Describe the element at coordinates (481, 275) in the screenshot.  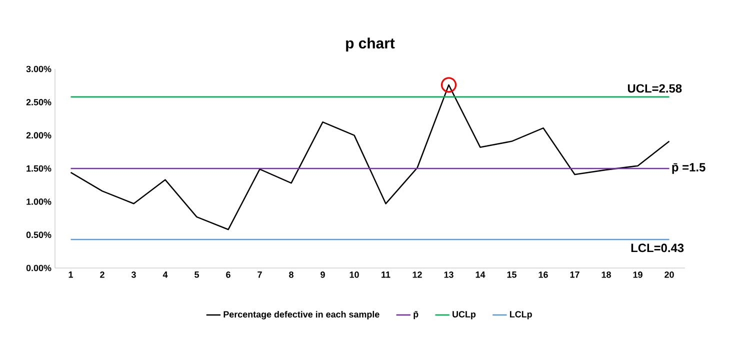
I see `x-tick-label: 14` at that location.